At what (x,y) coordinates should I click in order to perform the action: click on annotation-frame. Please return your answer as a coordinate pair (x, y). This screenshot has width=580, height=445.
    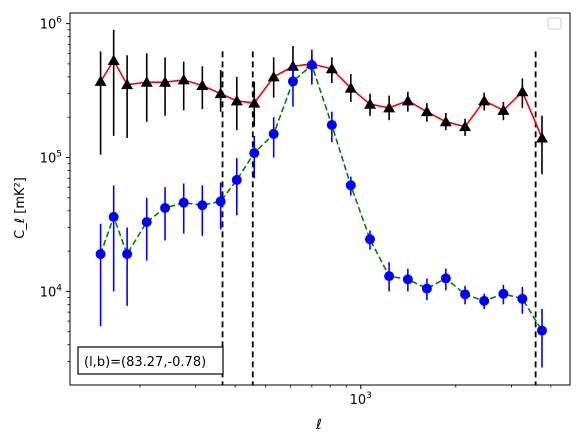
    Looking at the image, I should click on (150, 360).